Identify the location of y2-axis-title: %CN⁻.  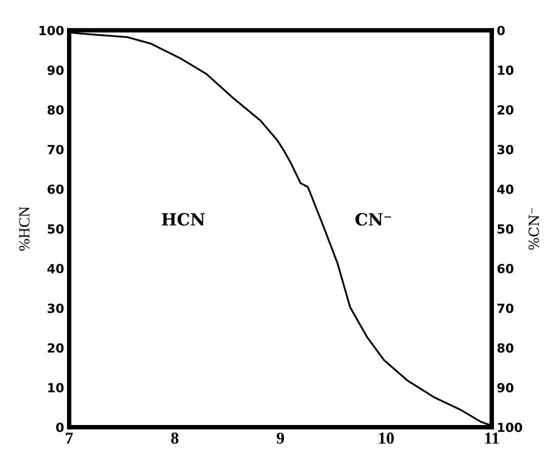
(534, 229).